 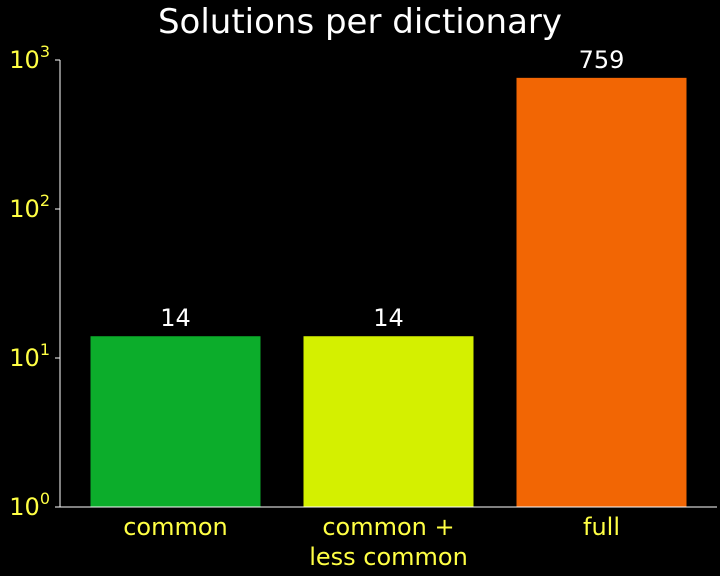 What do you see at coordinates (29, 356) in the screenshot?
I see `y-tick-label-1: 10¹` at bounding box center [29, 356].